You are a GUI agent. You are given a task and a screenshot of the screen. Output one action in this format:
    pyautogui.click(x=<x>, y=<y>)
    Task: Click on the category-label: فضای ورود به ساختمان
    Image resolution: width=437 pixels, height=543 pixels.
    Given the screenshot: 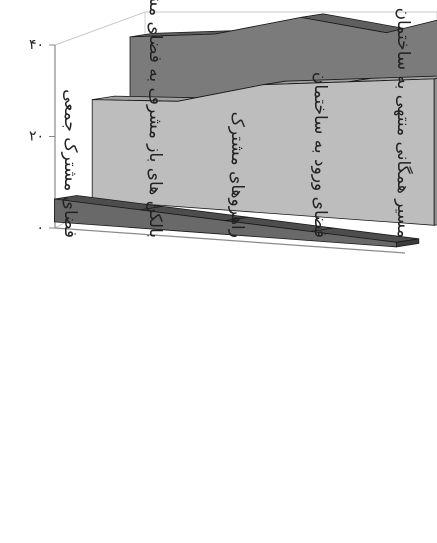 What is the action you would take?
    pyautogui.click(x=320, y=155)
    